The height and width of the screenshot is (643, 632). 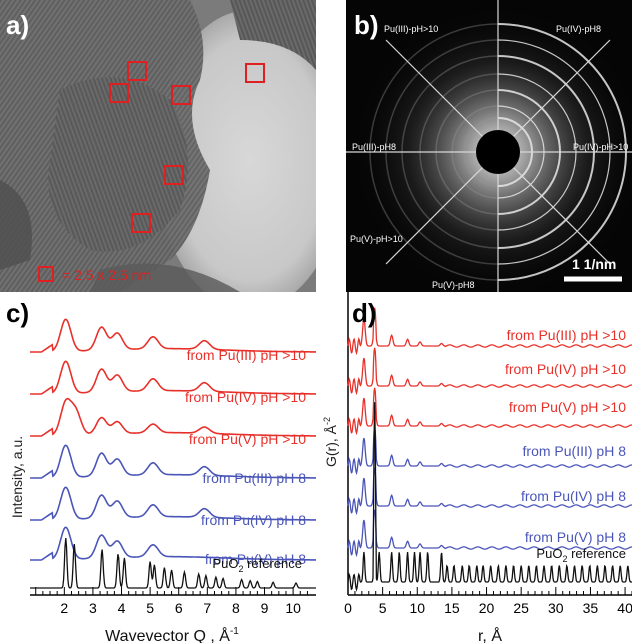 I want to click on chart-c-series-label: from Pu(III) pH >10, so click(x=247, y=355).